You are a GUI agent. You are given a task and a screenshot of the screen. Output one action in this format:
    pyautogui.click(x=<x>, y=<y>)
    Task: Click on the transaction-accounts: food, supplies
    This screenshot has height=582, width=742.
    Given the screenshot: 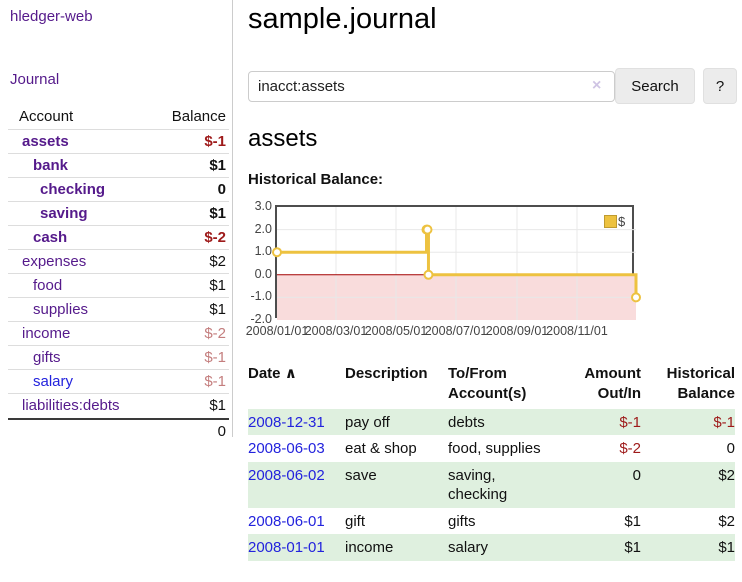 What is the action you would take?
    pyautogui.click(x=494, y=448)
    